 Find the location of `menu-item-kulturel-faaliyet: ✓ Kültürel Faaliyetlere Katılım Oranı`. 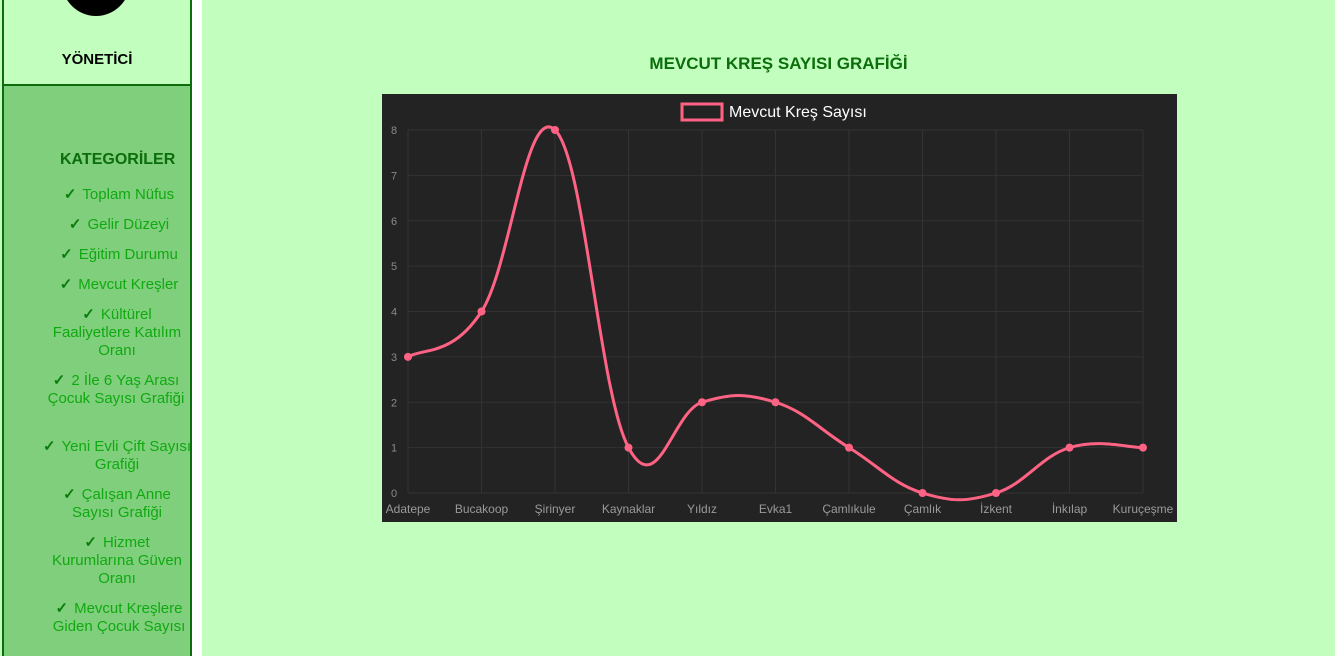

menu-item-kulturel-faaliyet: ✓ Kültürel Faaliyetlere Katılım Oranı is located at coordinates (117, 333).